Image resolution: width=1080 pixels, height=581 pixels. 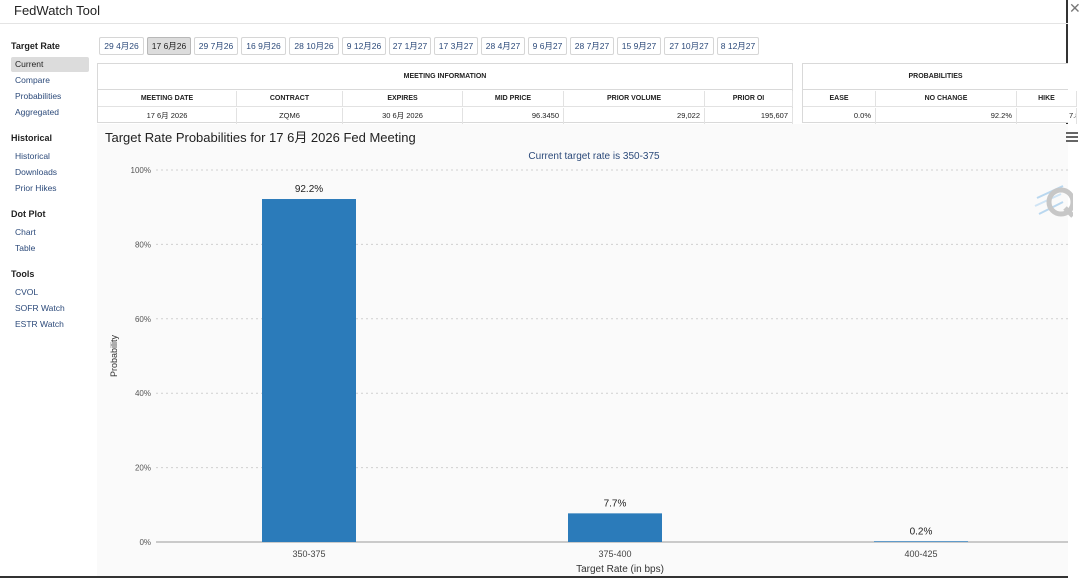 What do you see at coordinates (1072, 138) in the screenshot?
I see `chart-menu-icon` at bounding box center [1072, 138].